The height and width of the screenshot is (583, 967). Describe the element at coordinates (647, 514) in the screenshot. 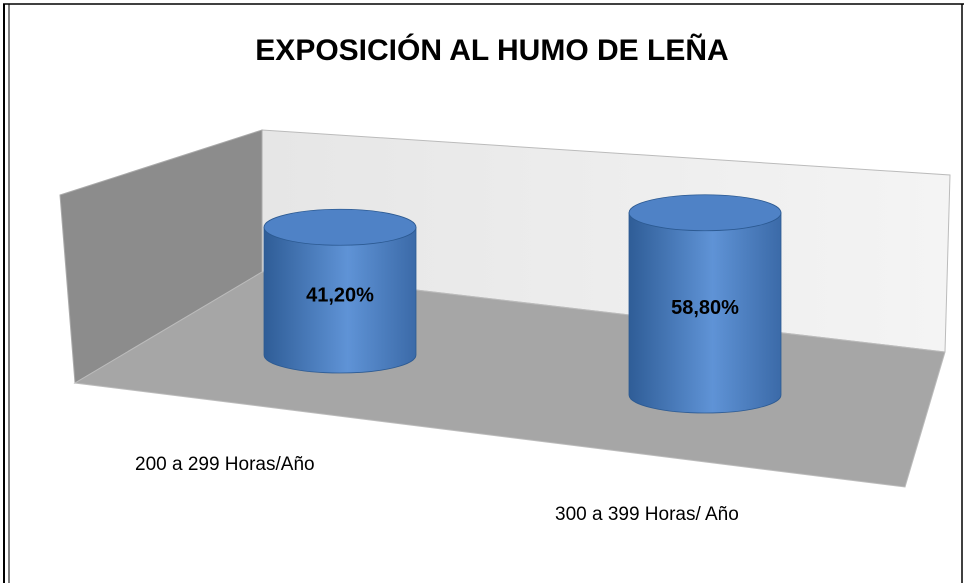

I see `x-tick-label: 300 a 399 Horas/ Año` at that location.